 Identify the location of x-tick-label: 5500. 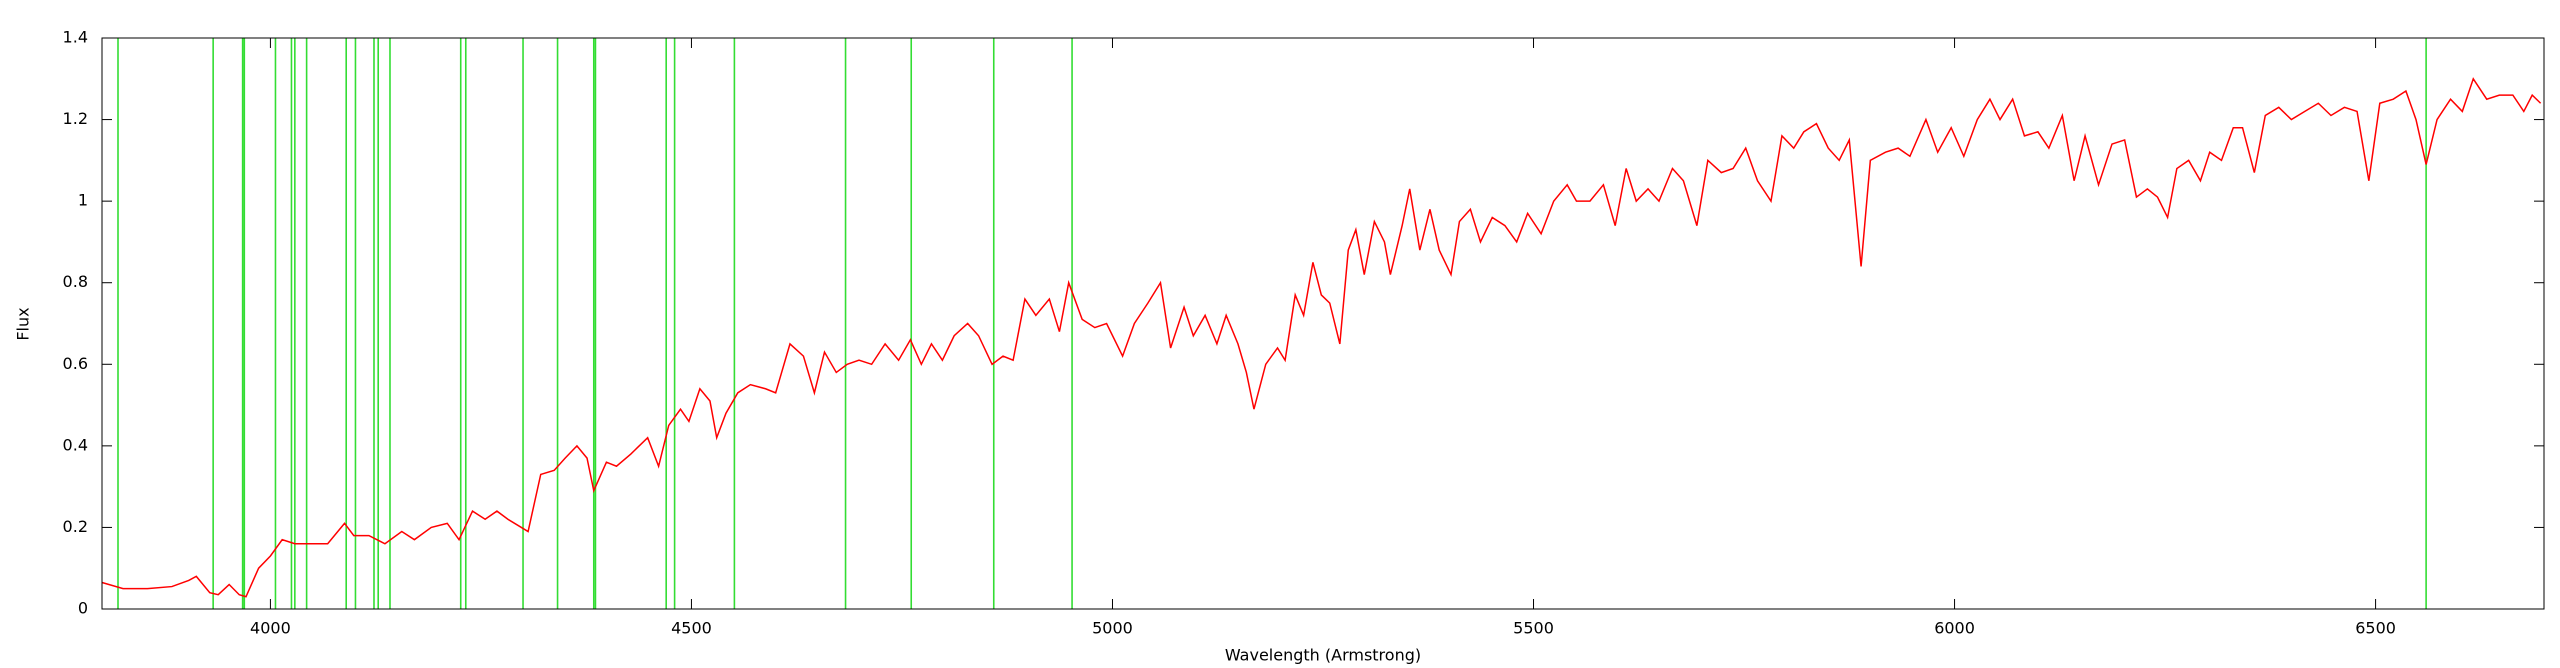
(1533, 628).